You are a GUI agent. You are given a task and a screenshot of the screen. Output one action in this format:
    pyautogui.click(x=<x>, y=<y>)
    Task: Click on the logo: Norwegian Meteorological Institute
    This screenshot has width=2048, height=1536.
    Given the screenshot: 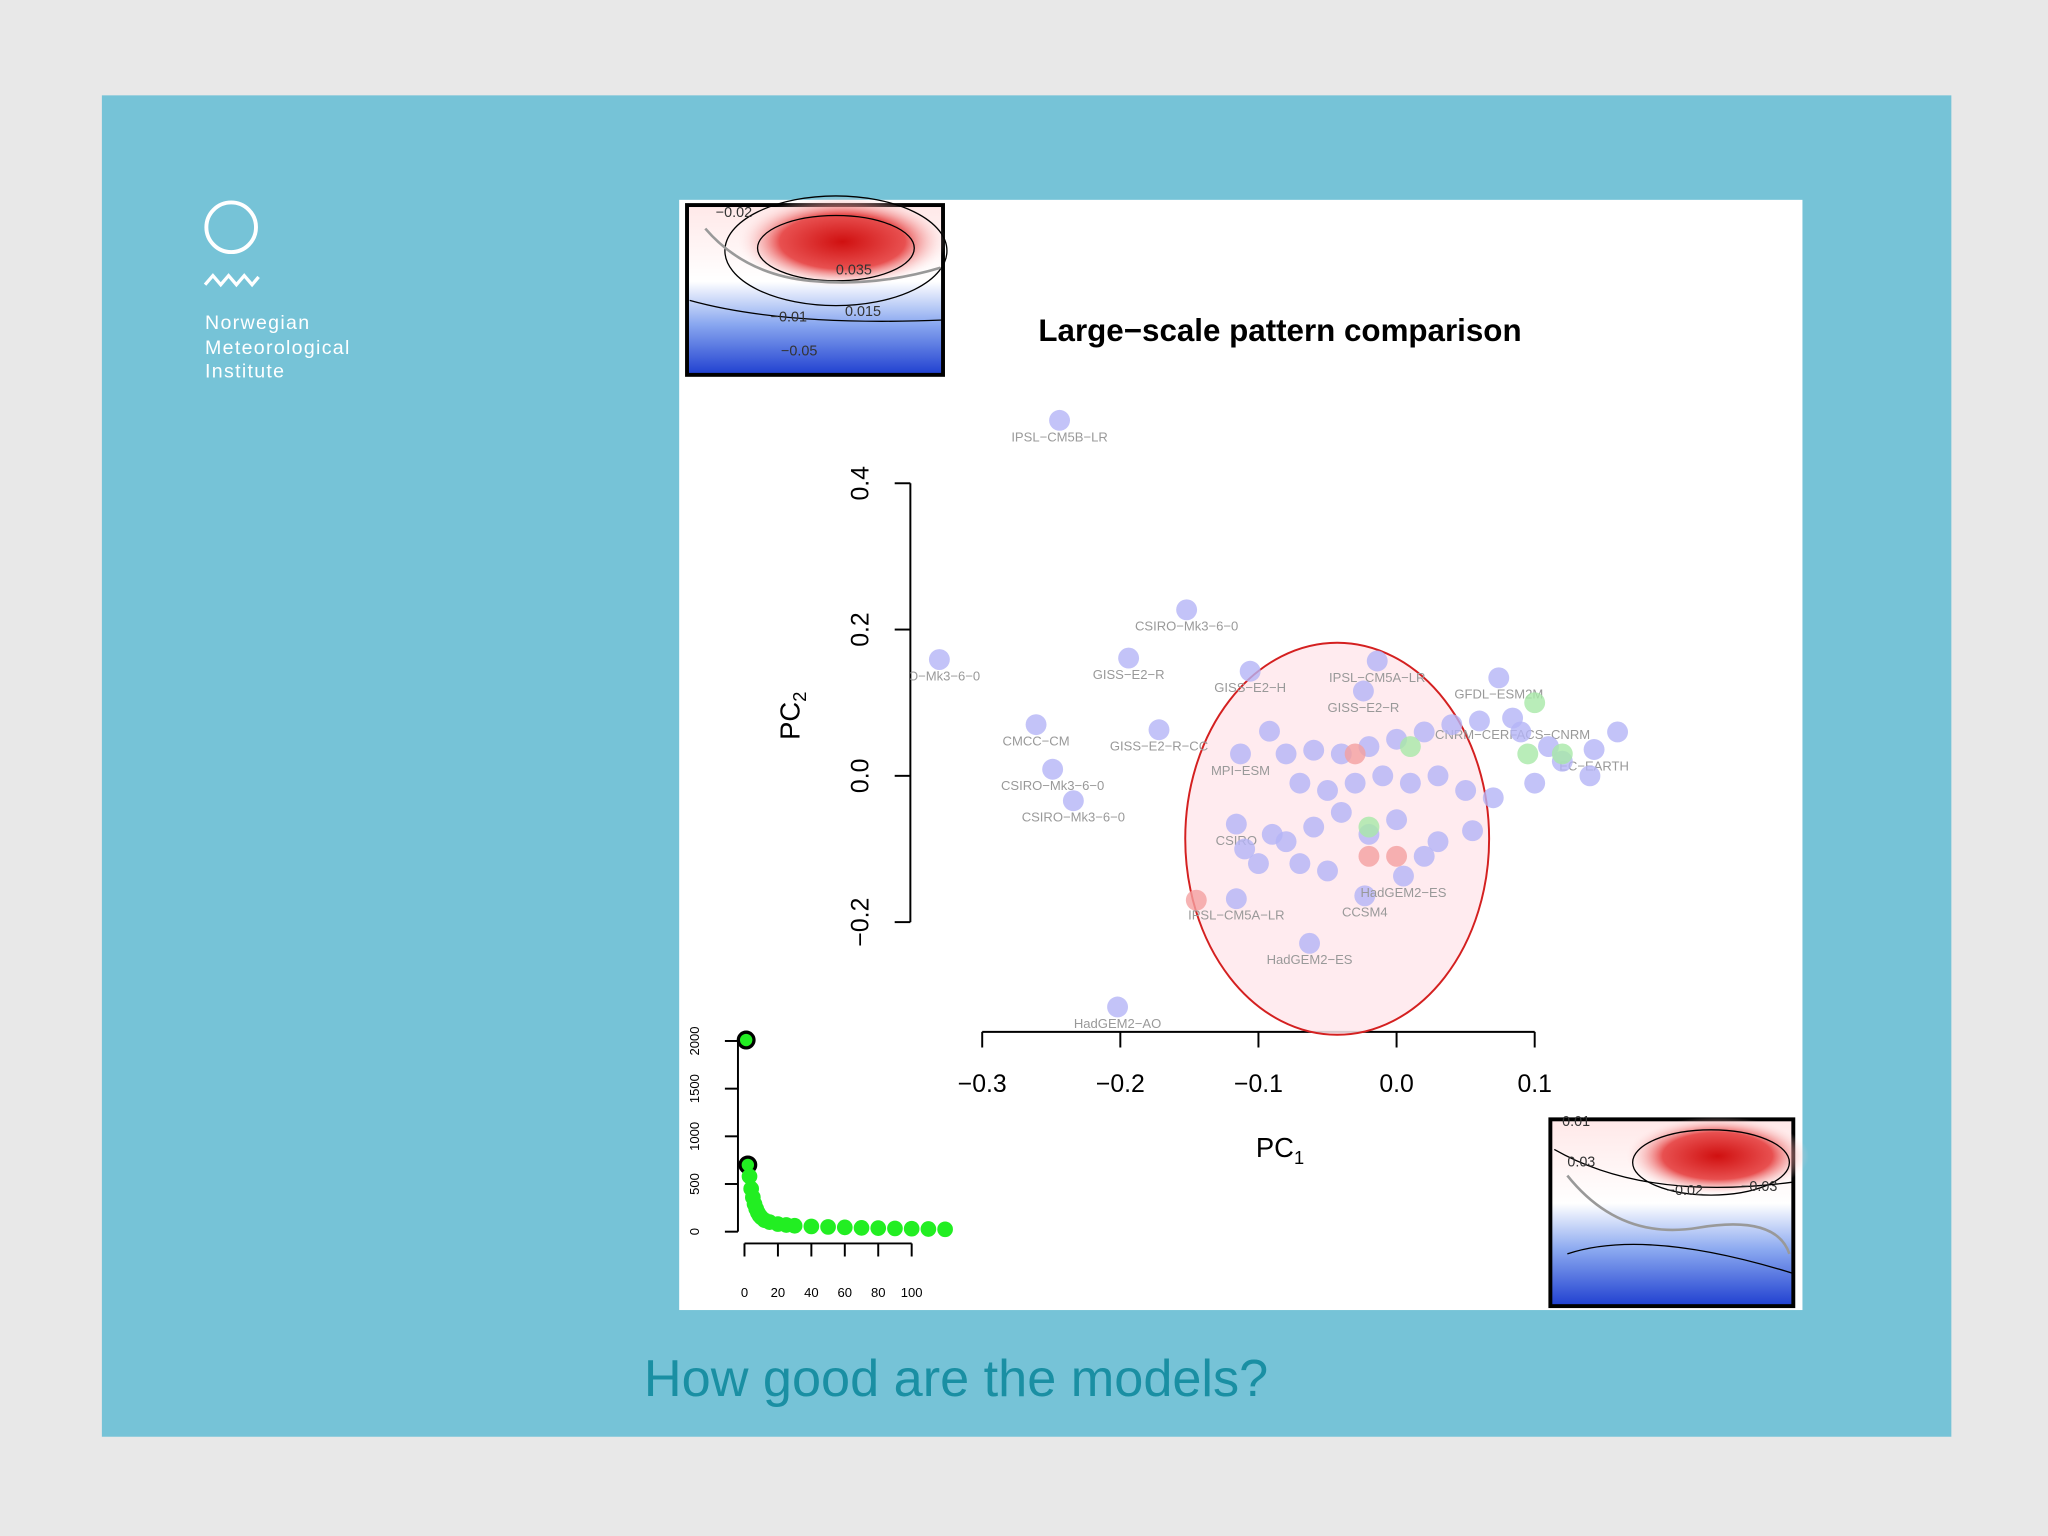 What is the action you would take?
    pyautogui.click(x=277, y=291)
    